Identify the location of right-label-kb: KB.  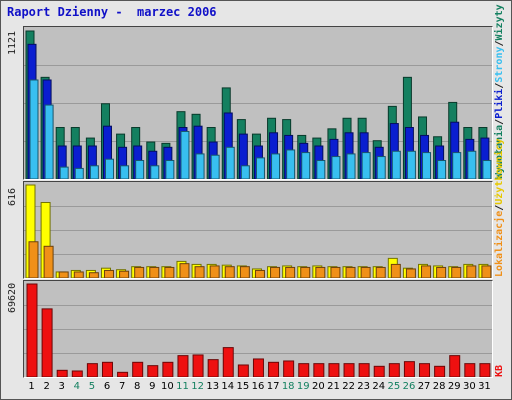
(499, 370).